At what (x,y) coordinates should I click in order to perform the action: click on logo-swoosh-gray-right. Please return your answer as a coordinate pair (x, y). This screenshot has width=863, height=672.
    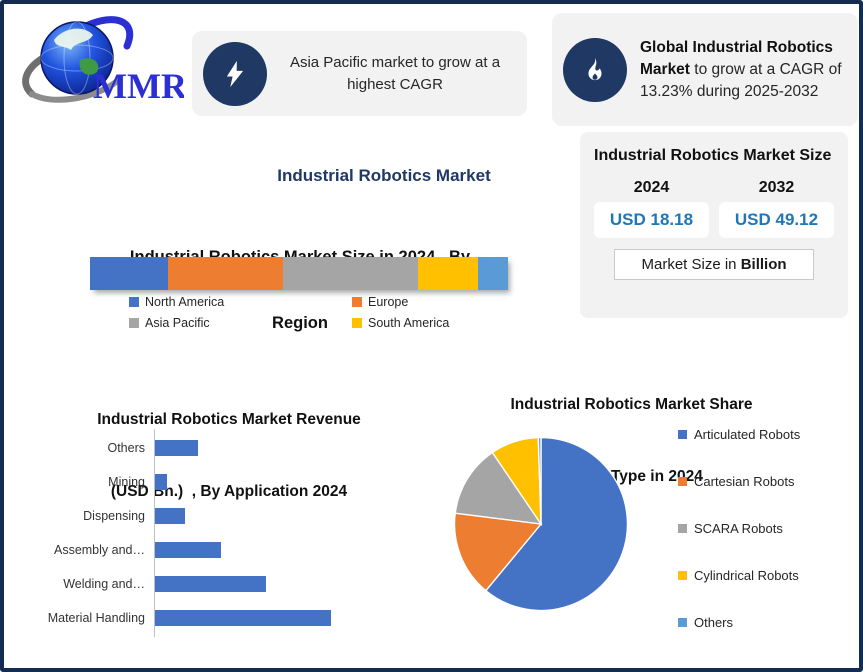
    Looking at the image, I should click on (74, 91).